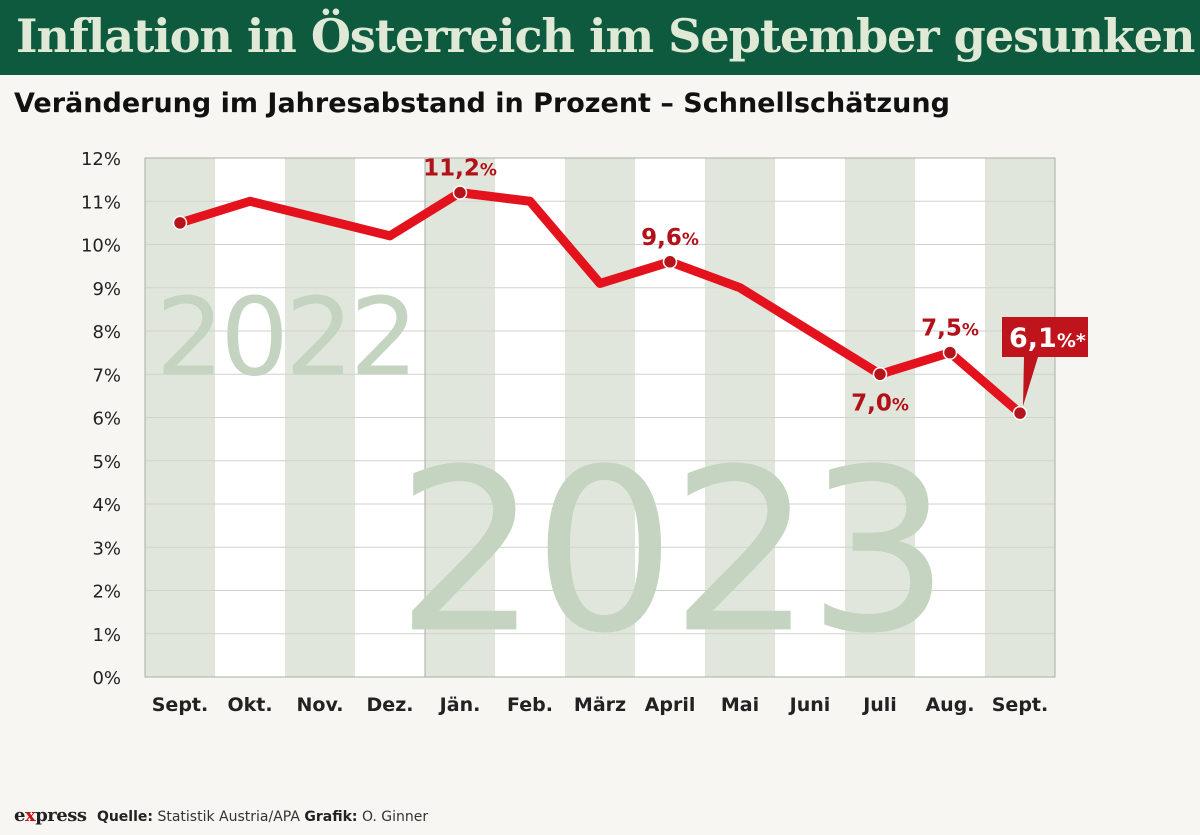  I want to click on x-tick-label: Jän., so click(459, 705).